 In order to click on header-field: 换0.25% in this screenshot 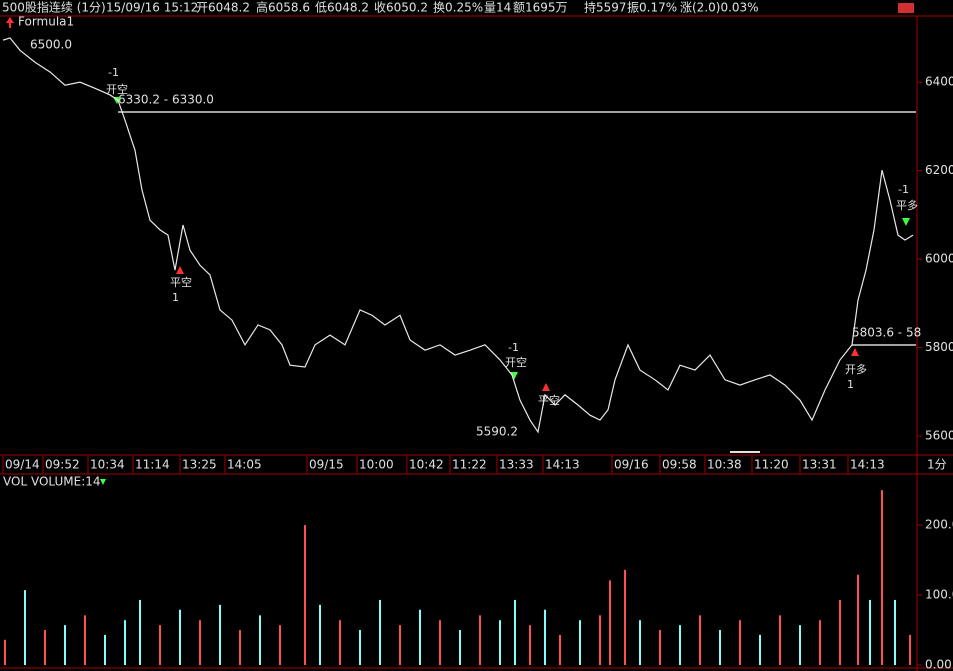, I will do `click(458, 8)`.